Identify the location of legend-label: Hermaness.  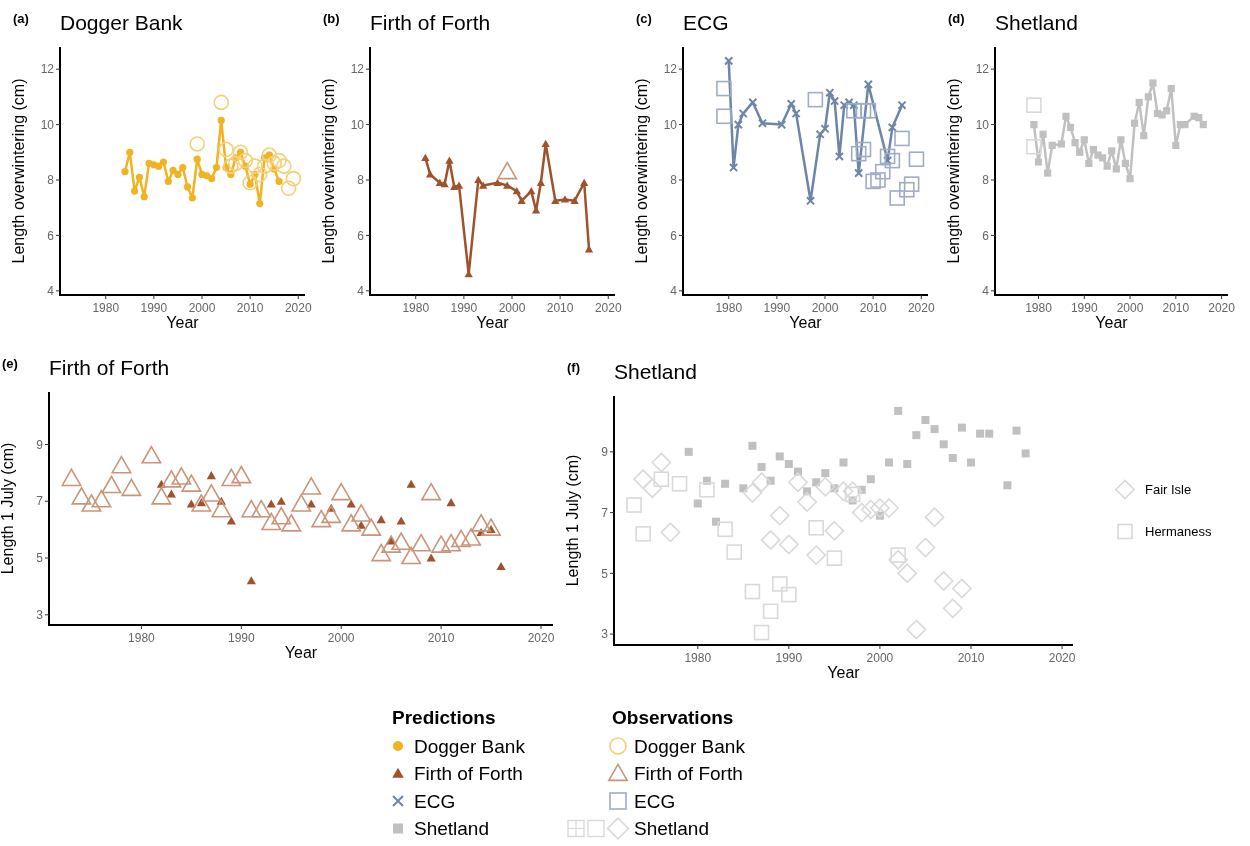
(1178, 532).